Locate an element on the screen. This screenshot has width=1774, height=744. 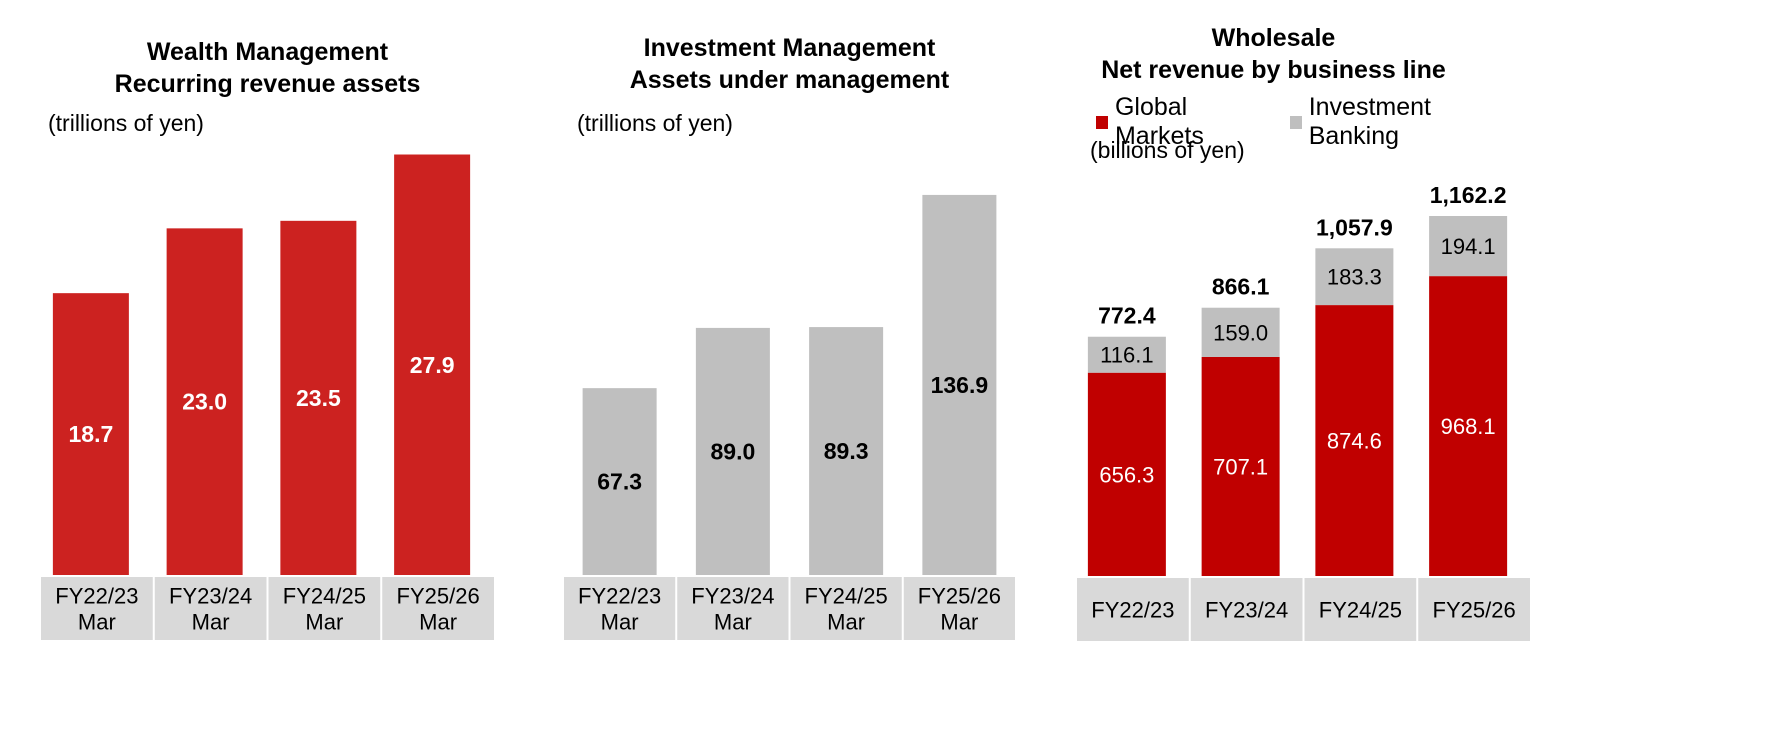
legend-swatch-global-markets is located at coordinates (1102, 122).